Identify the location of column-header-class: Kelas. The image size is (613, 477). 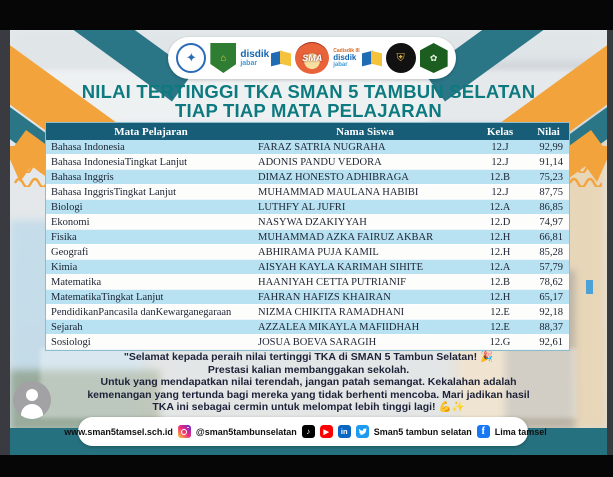
(500, 131).